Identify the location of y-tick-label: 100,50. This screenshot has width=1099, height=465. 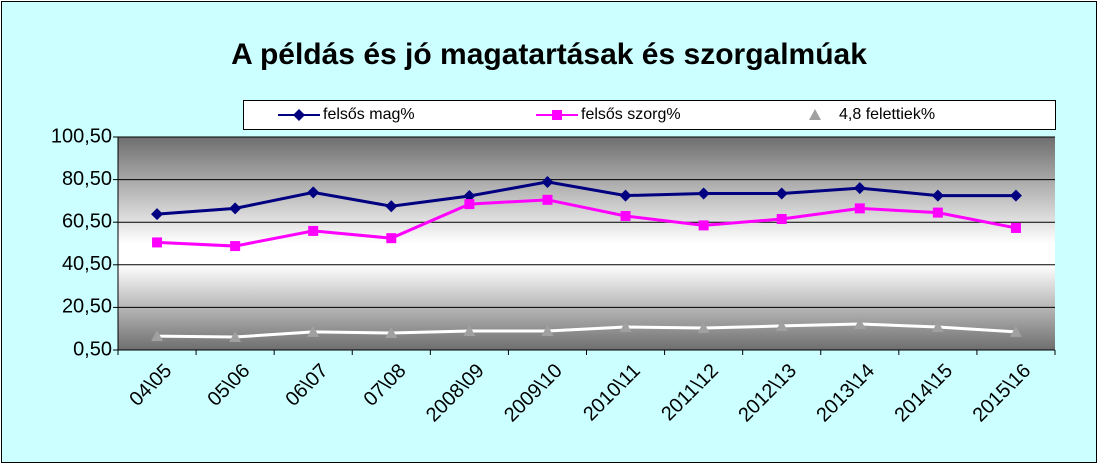
(81, 136).